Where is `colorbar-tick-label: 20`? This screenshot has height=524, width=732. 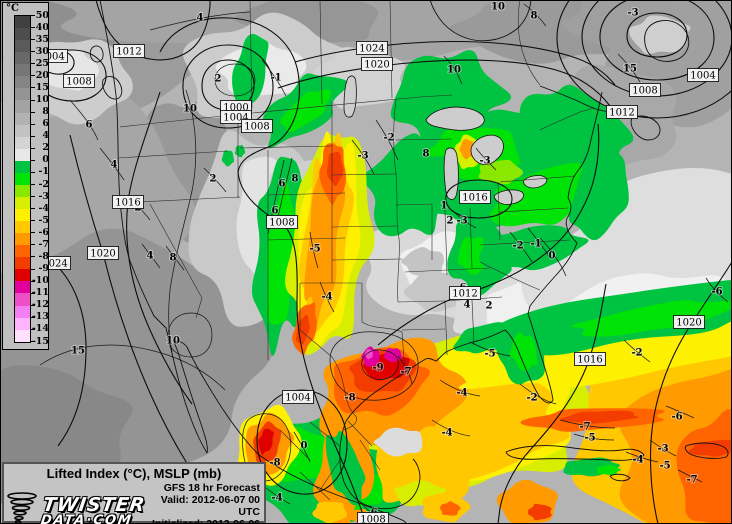
colorbar-tick-label: 20 is located at coordinates (42, 75).